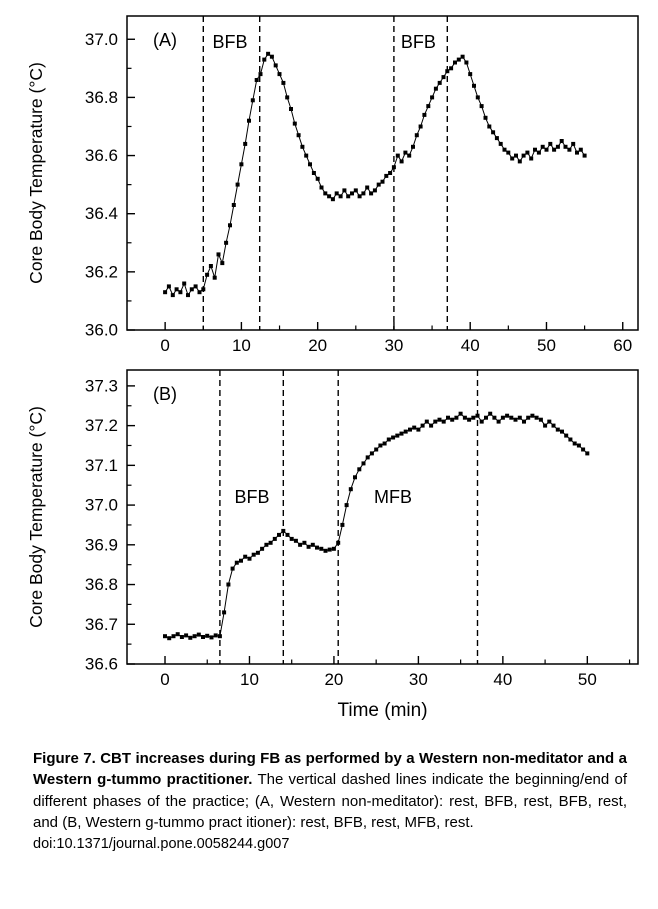  I want to click on y-tick-label: 36.9, so click(101, 544).